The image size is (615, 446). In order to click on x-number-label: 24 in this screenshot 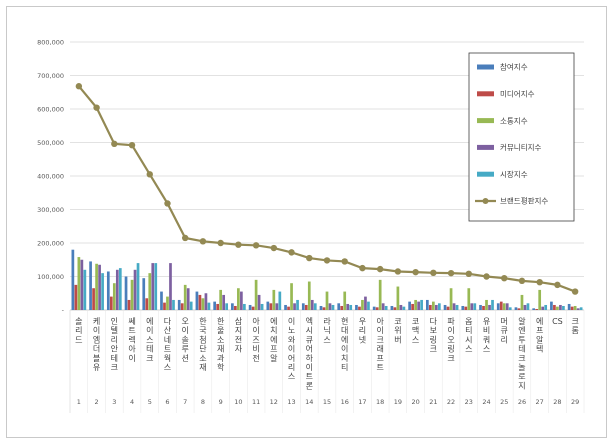, I will do `click(486, 402)`.